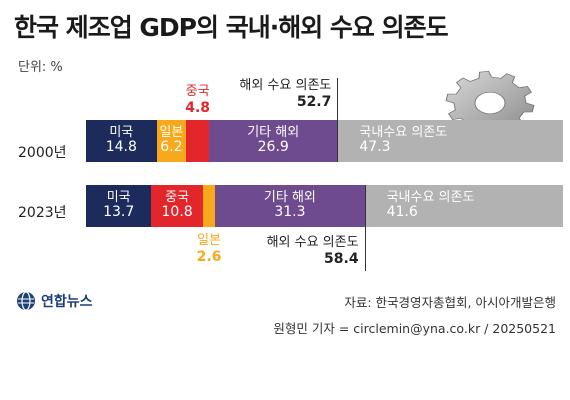 The height and width of the screenshot is (400, 570). What do you see at coordinates (414, 328) in the screenshot?
I see `credit-text: 원형민 기자 = circlemin@yna.co.kr / 20250521` at bounding box center [414, 328].